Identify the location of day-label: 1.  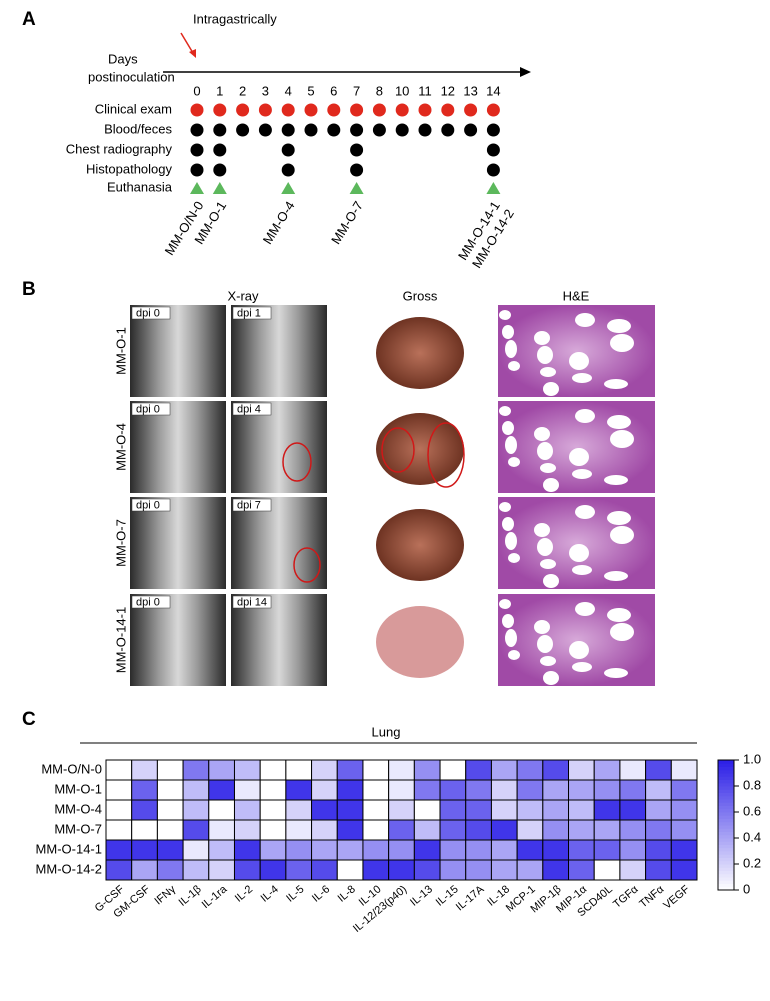
(219, 90).